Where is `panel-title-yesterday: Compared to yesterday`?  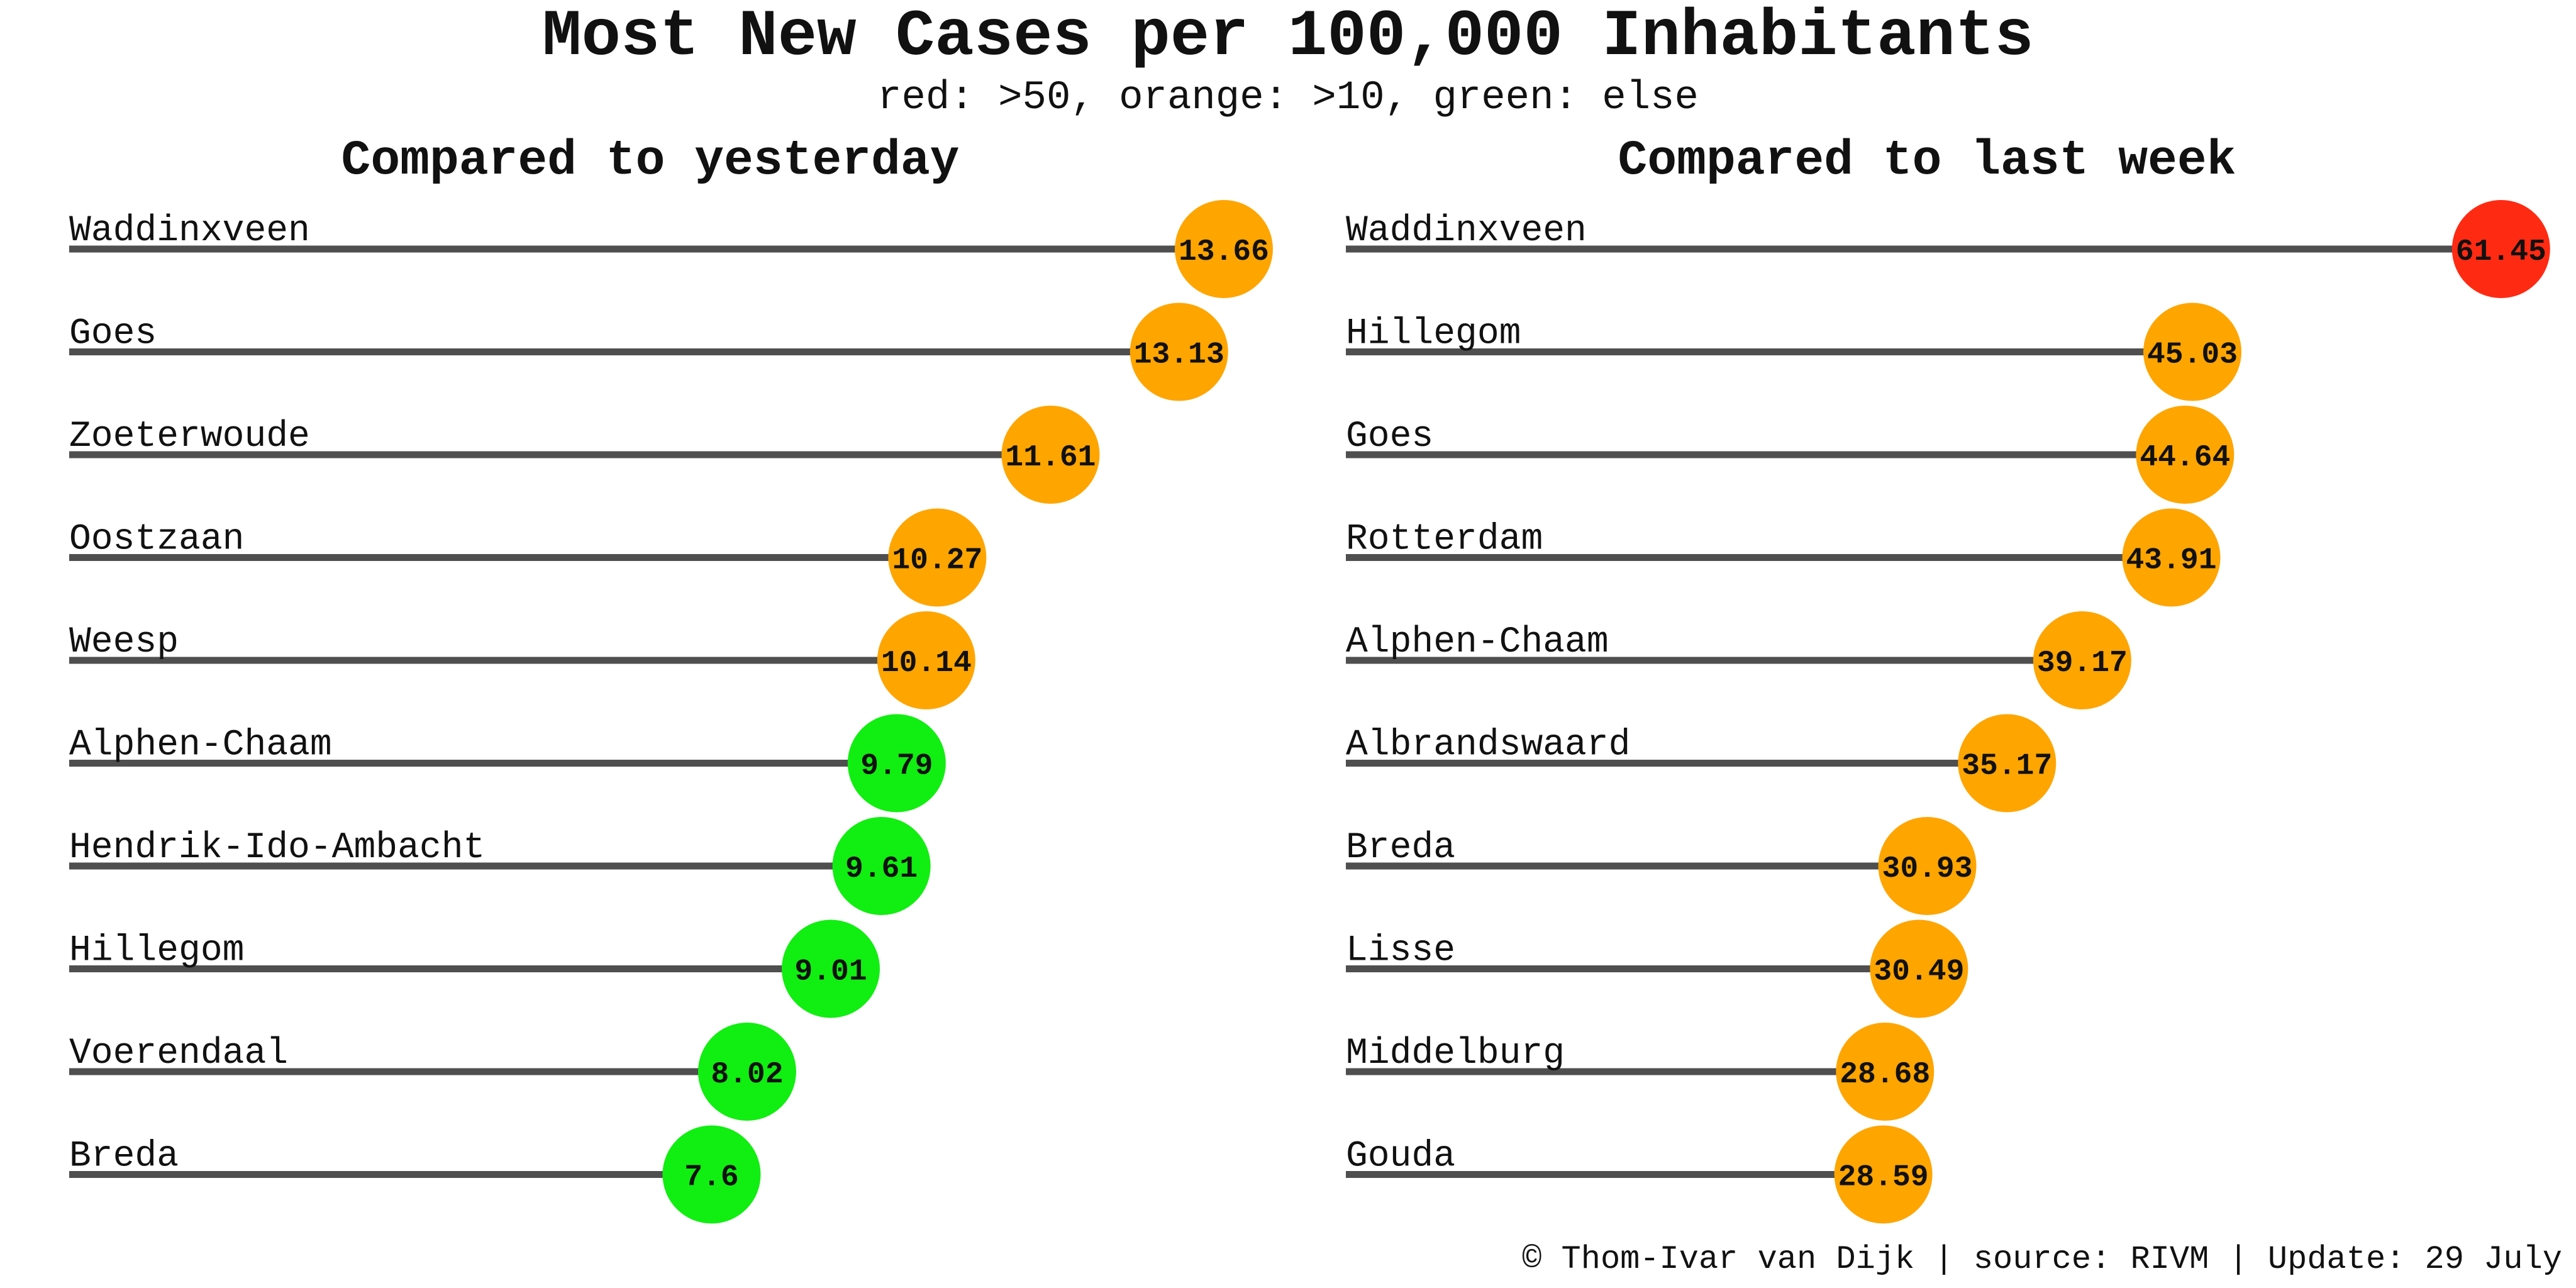
panel-title-yesterday: Compared to yesterday is located at coordinates (650, 161).